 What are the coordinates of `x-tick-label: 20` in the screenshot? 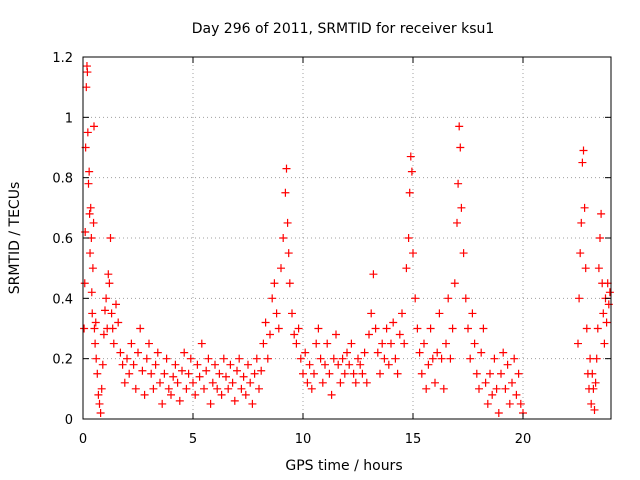 It's located at (523, 439).